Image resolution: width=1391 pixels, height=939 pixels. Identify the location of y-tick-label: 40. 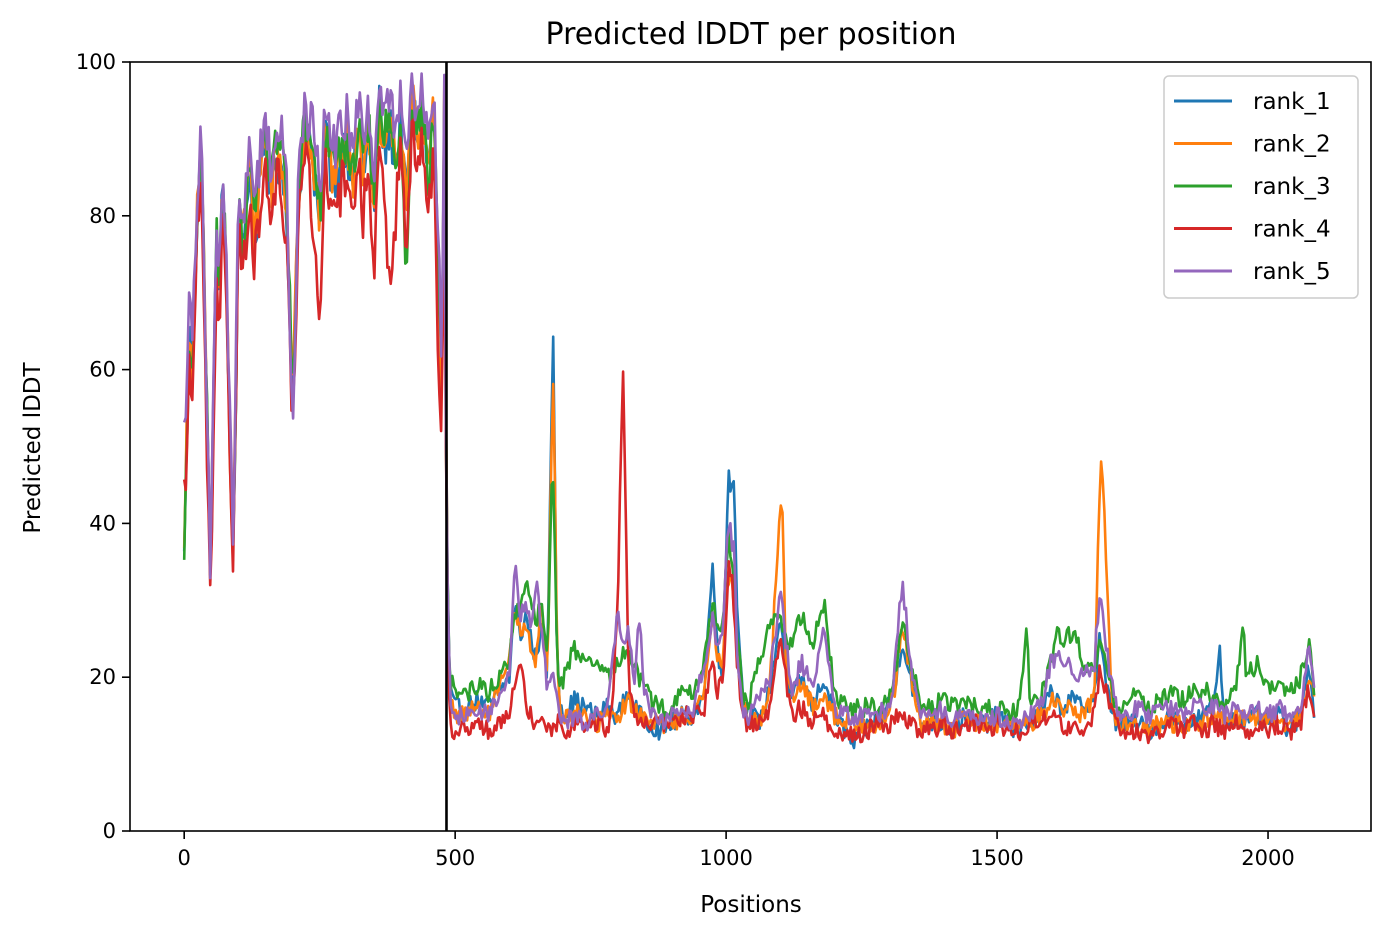
(102, 523).